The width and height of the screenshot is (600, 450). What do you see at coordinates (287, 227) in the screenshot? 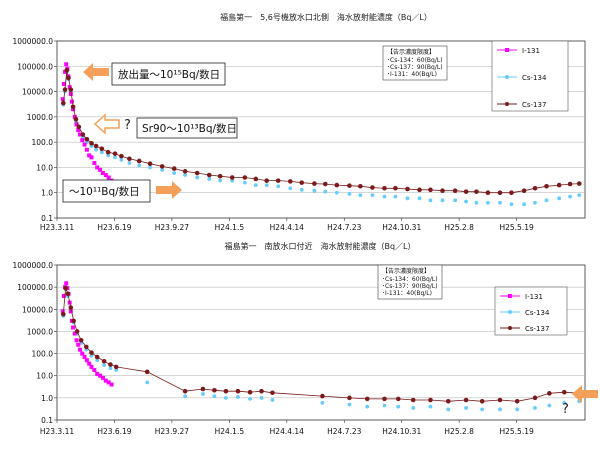
I see `x-tick-label: H24.4.14` at bounding box center [287, 227].